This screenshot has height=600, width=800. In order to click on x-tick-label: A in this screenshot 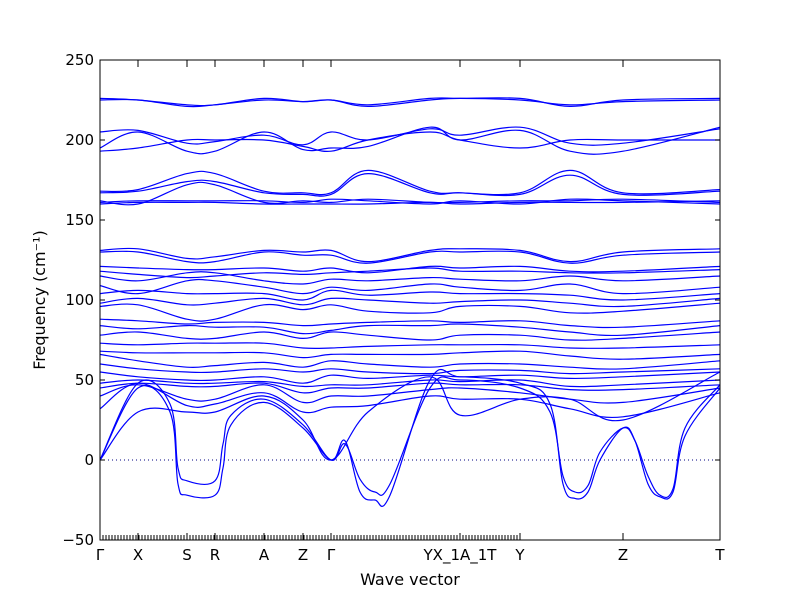, I will do `click(264, 555)`.